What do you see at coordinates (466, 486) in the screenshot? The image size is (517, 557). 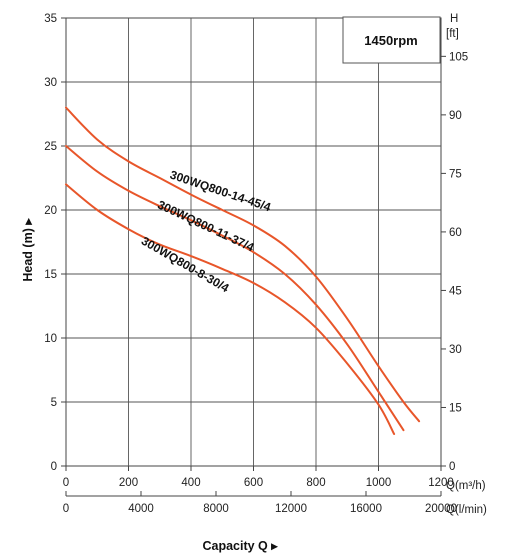 I see `x-axis-unit: Q(m³/h)` at bounding box center [466, 486].